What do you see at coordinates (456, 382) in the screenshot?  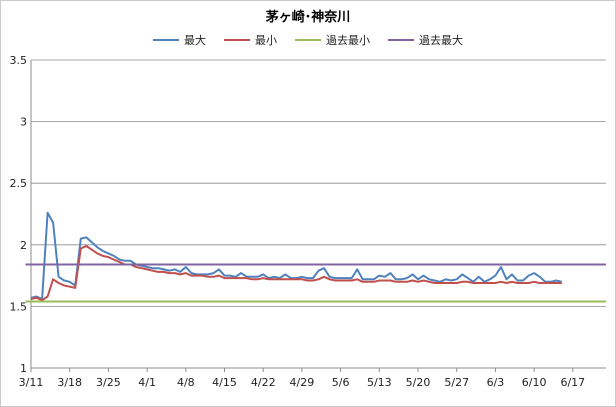 I see `x-tick-label: 5/27` at bounding box center [456, 382].